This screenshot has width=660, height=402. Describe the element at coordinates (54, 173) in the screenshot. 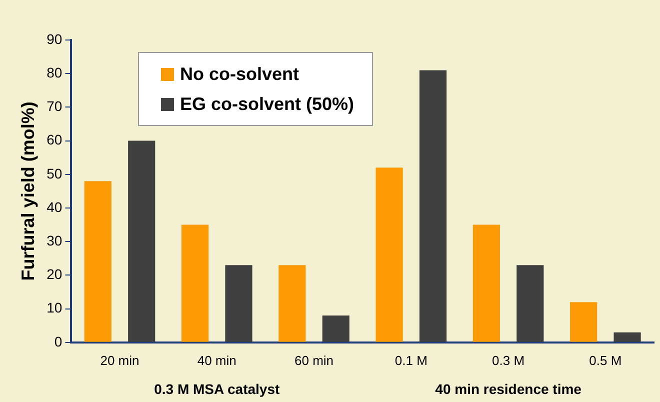

I see `y-tick-label: 50` at that location.